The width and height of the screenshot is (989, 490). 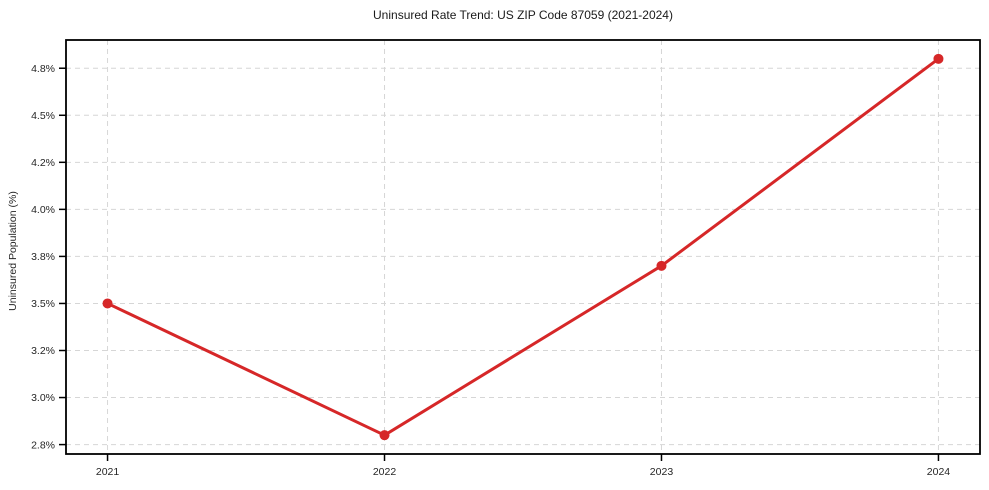 What do you see at coordinates (43, 351) in the screenshot?
I see `y-tick-label: 3.2%` at bounding box center [43, 351].